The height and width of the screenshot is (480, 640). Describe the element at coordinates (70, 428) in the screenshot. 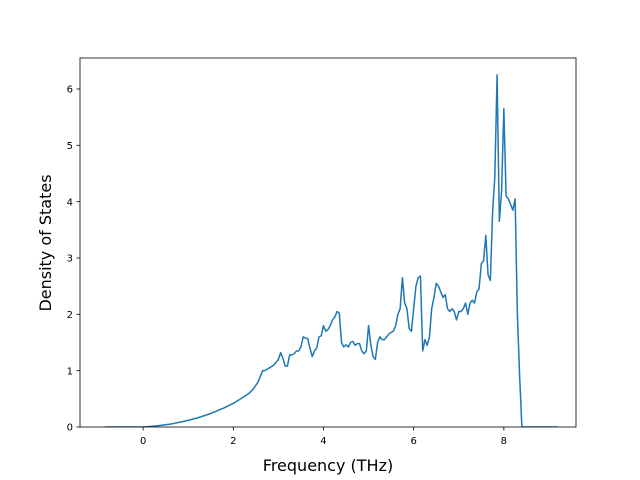

I see `y-tick-label: 0` at that location.